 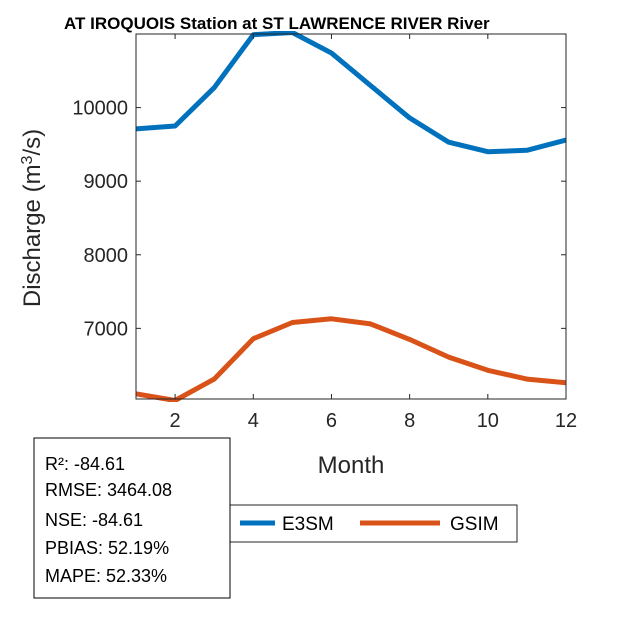 What do you see at coordinates (566, 421) in the screenshot?
I see `x-tick-label: 12` at bounding box center [566, 421].